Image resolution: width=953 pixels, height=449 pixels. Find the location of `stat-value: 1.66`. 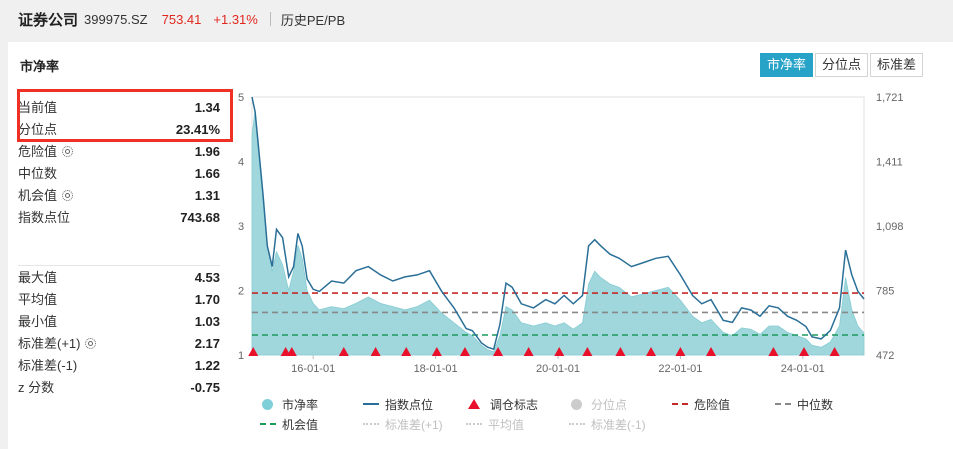

stat-value: 1.66 is located at coordinates (207, 173).